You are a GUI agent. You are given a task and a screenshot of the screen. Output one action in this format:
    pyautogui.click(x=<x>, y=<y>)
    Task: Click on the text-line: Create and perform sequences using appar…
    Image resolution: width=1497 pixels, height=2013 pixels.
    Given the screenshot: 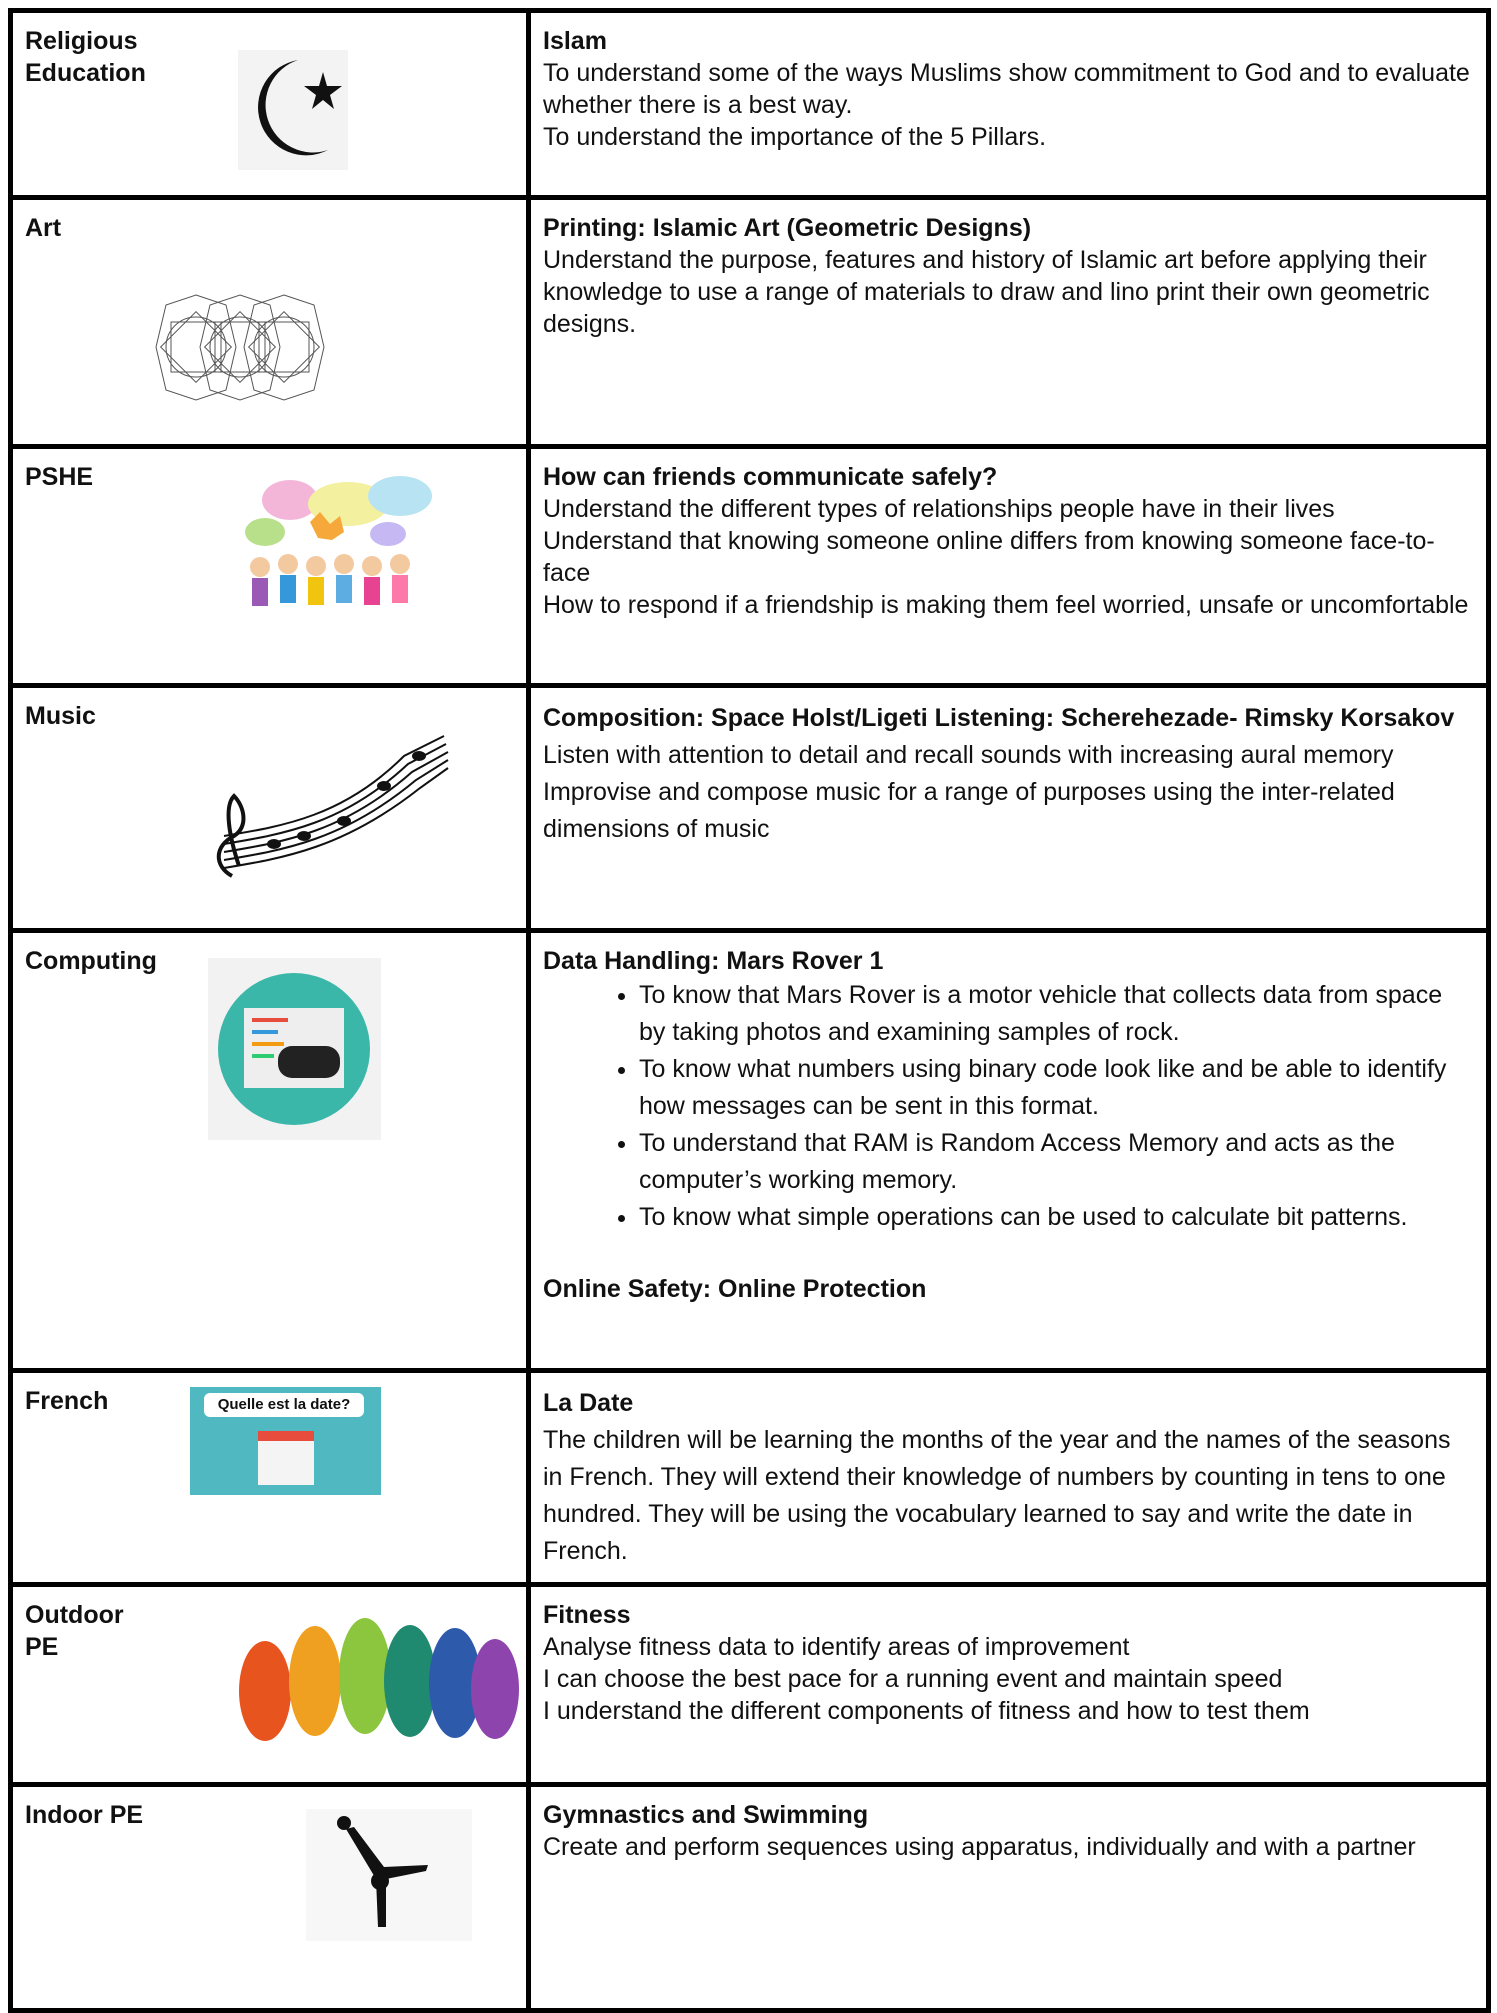 What is the action you would take?
    pyautogui.click(x=979, y=1847)
    